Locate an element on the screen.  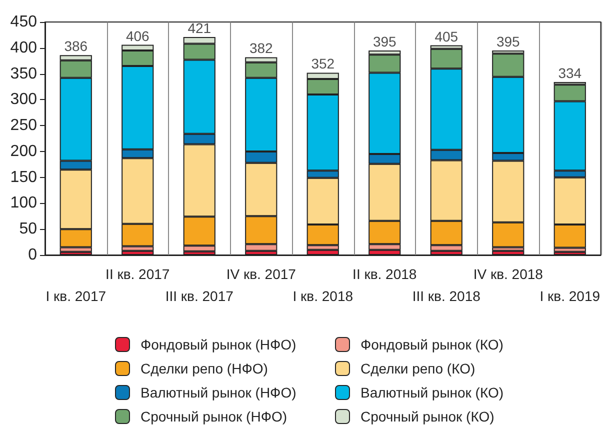
total-label: 334 is located at coordinates (570, 73).